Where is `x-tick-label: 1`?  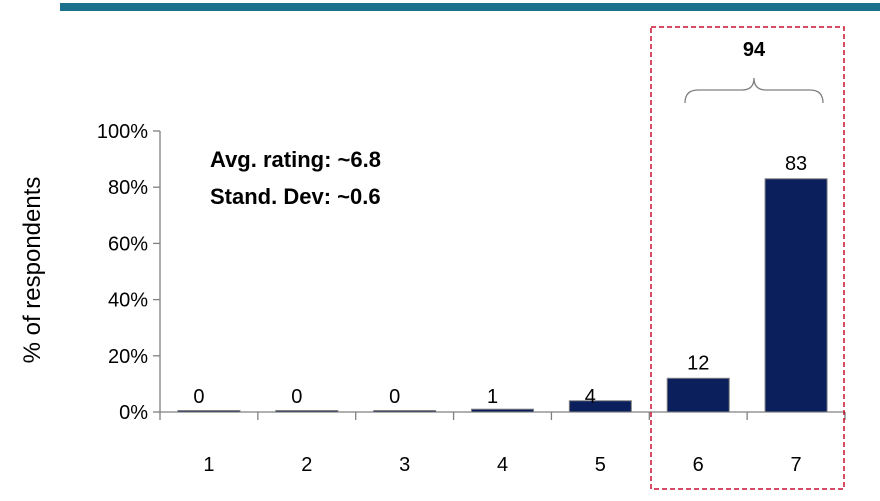
x-tick-label: 1 is located at coordinates (208, 465).